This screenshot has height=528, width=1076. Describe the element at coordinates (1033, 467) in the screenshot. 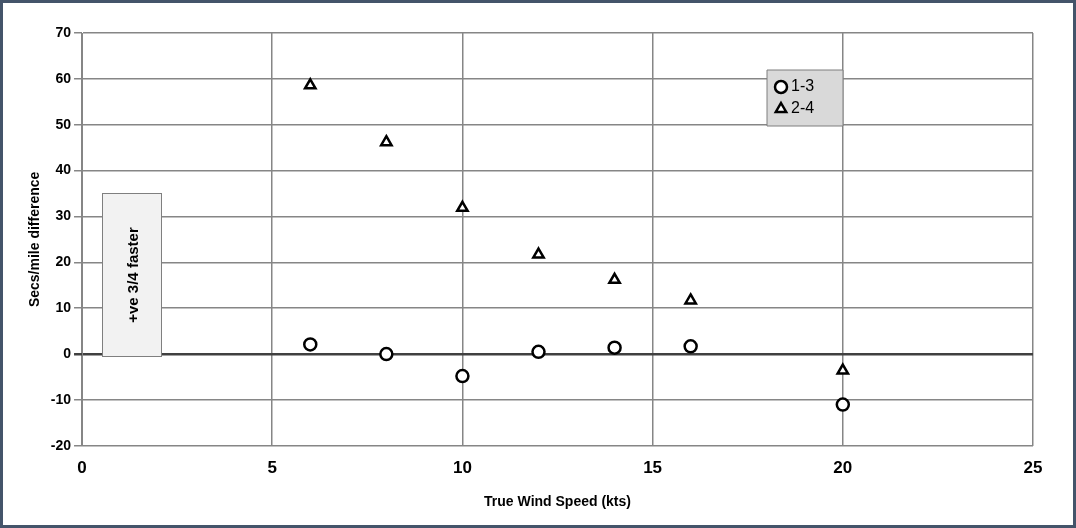

I see `x-tick-label: 25` at that location.